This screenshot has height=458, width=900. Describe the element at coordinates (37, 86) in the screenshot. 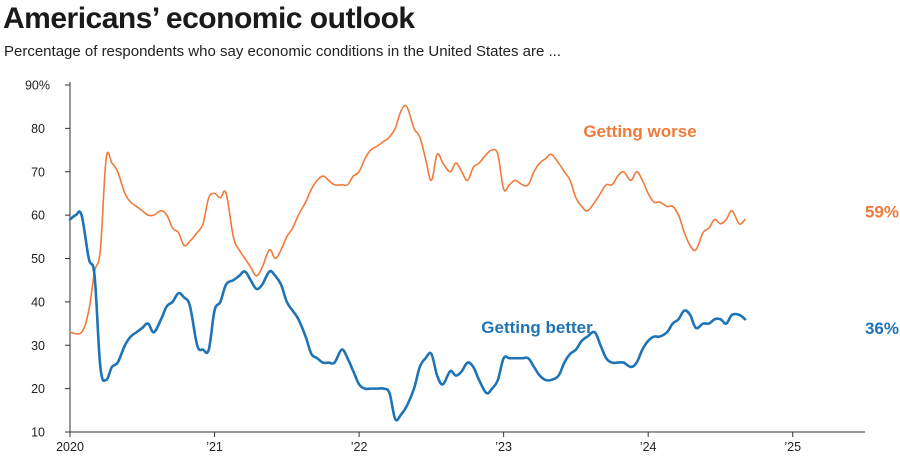

I see `y-tick-label: 90%` at that location.